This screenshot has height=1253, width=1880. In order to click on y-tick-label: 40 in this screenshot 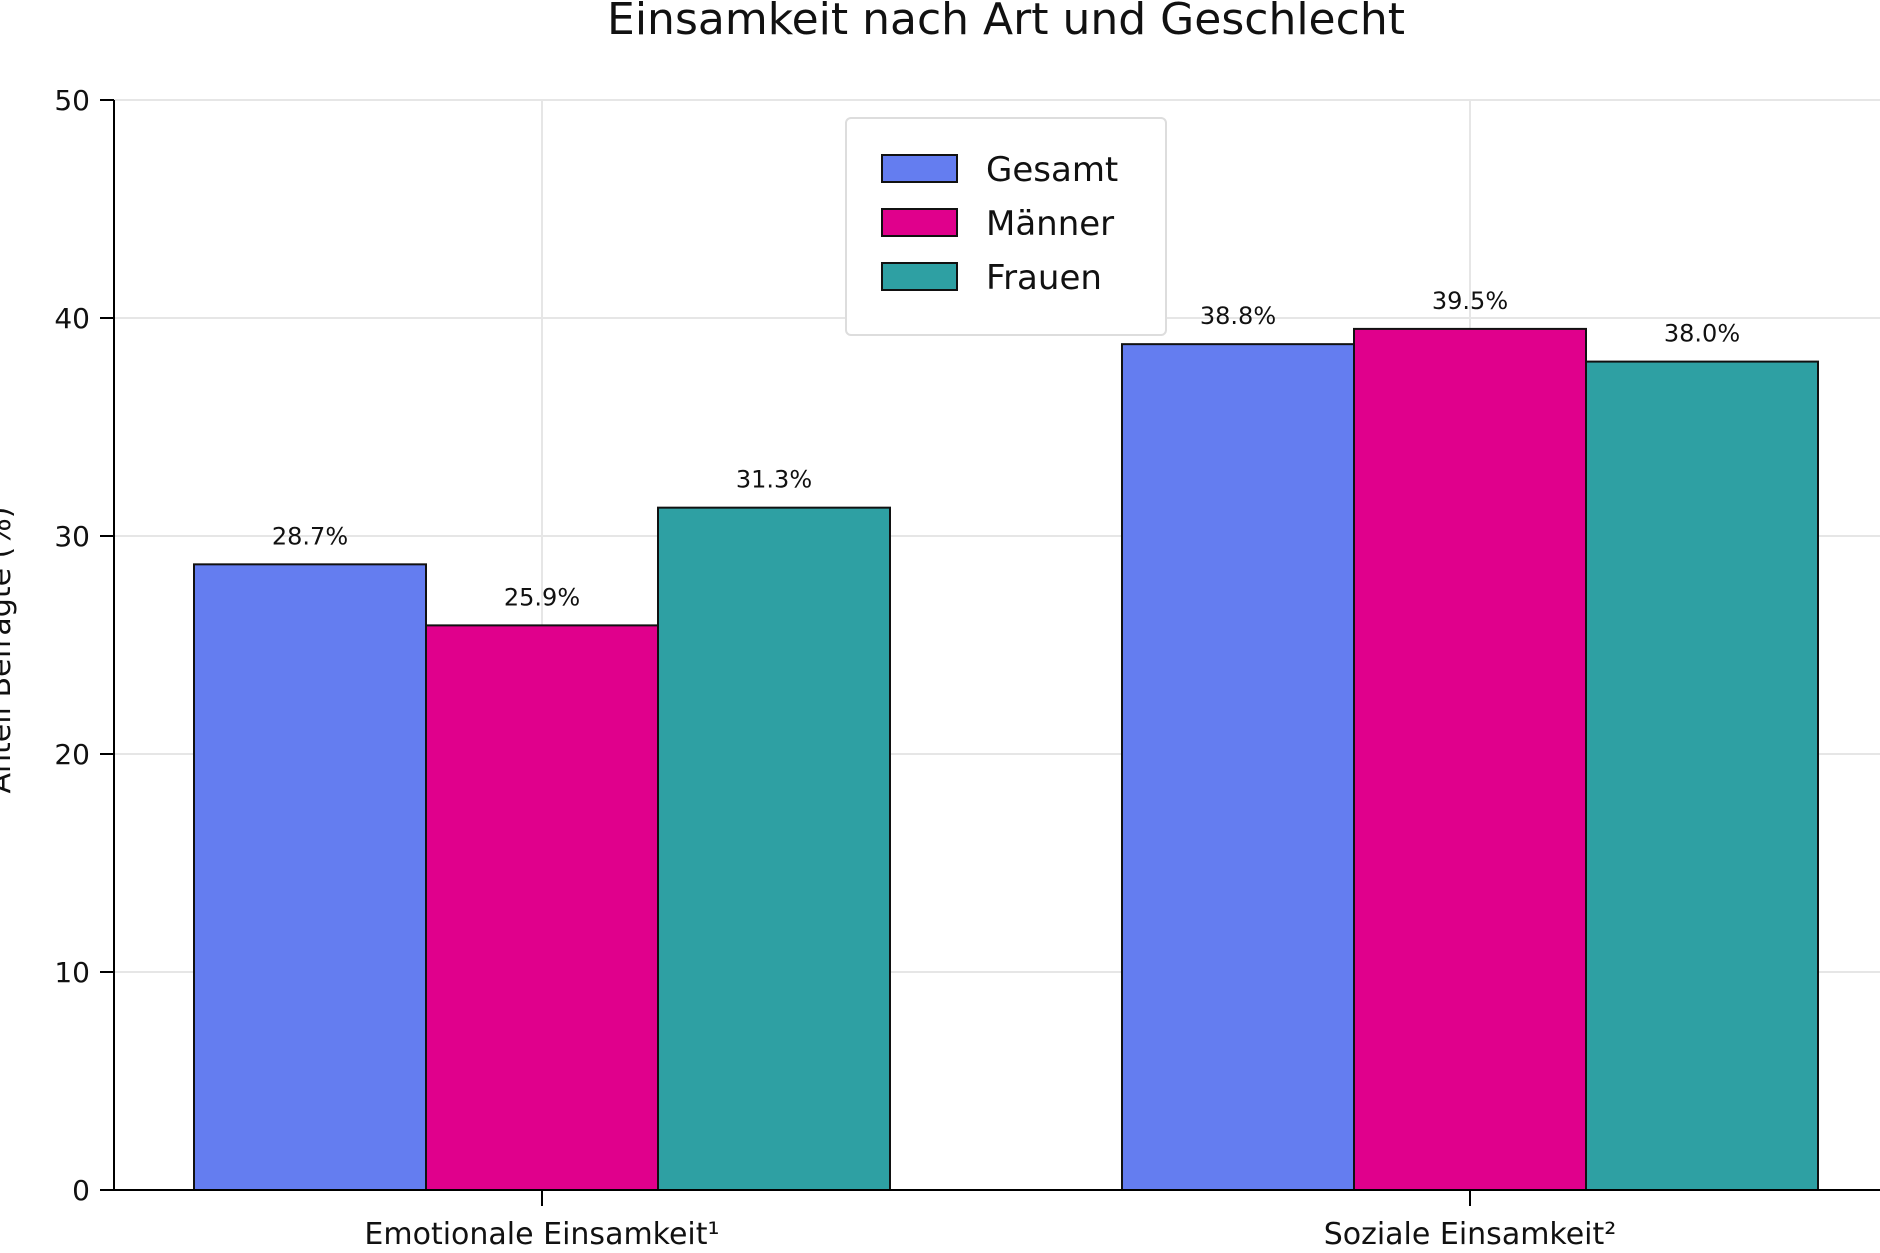, I will do `click(72, 318)`.